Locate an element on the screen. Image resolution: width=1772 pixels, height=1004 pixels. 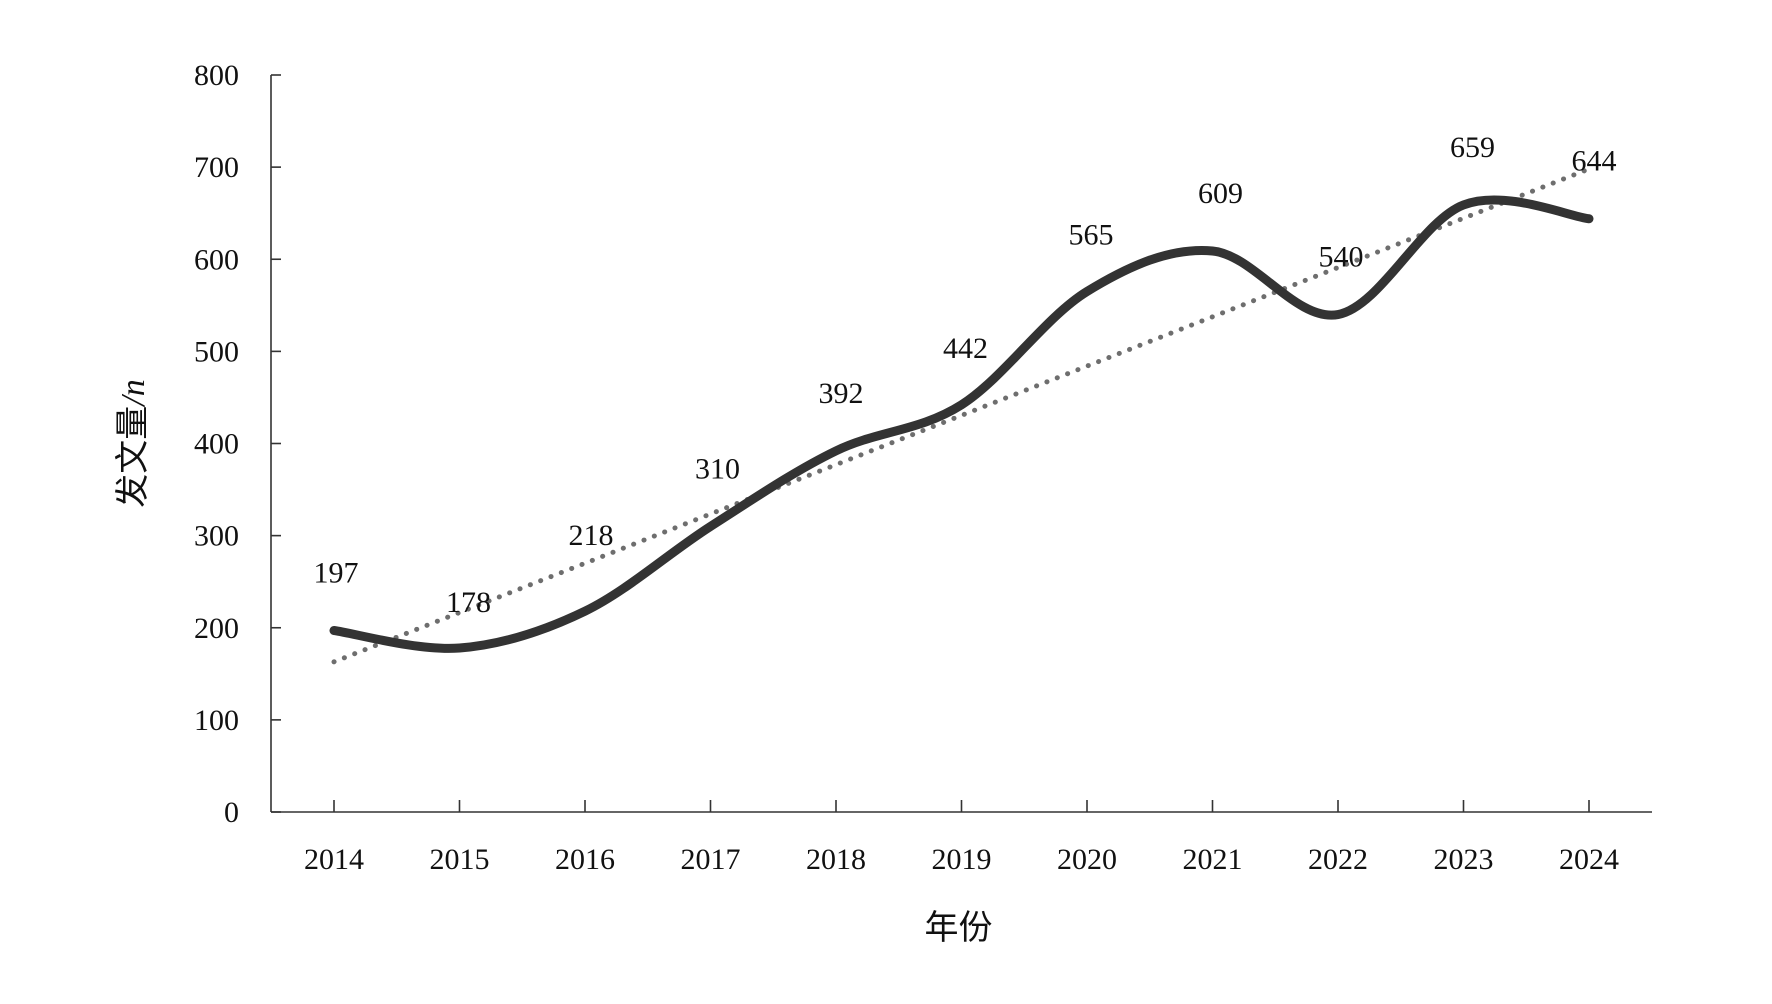
y-ticks: 0 100 200 300 400 500 600 700 800 is located at coordinates (237, 444).